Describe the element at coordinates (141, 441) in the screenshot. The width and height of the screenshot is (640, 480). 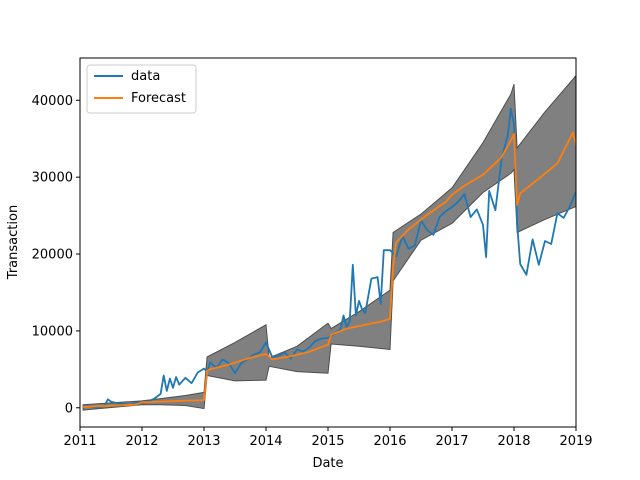
I see `x-tick-label: 2012` at that location.